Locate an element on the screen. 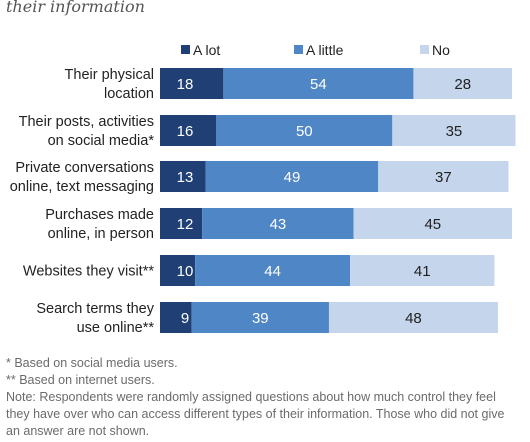 Image resolution: width=530 pixels, height=442 pixels. data-label-2-1: 49 is located at coordinates (292, 177).